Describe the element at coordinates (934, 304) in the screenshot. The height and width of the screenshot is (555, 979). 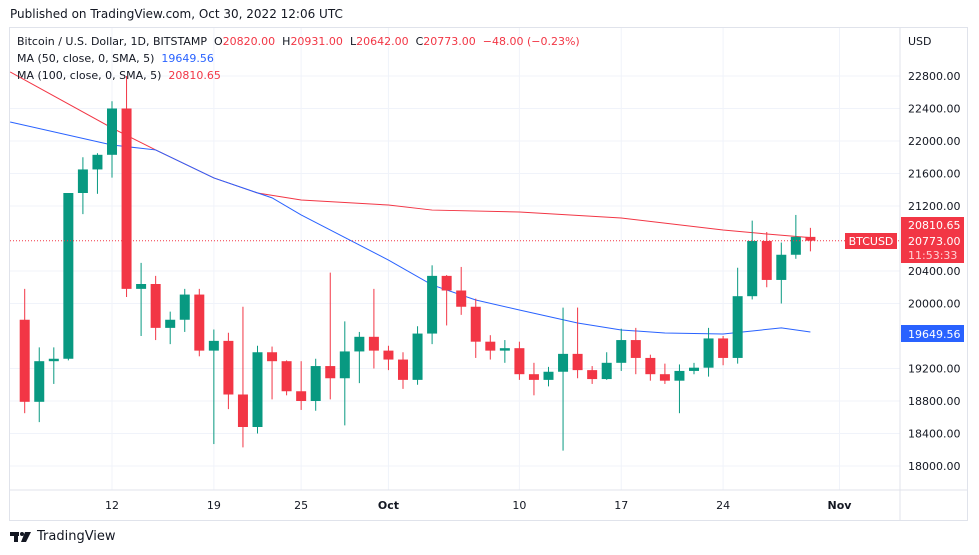
I see `price-tick-label: 20000.00` at that location.